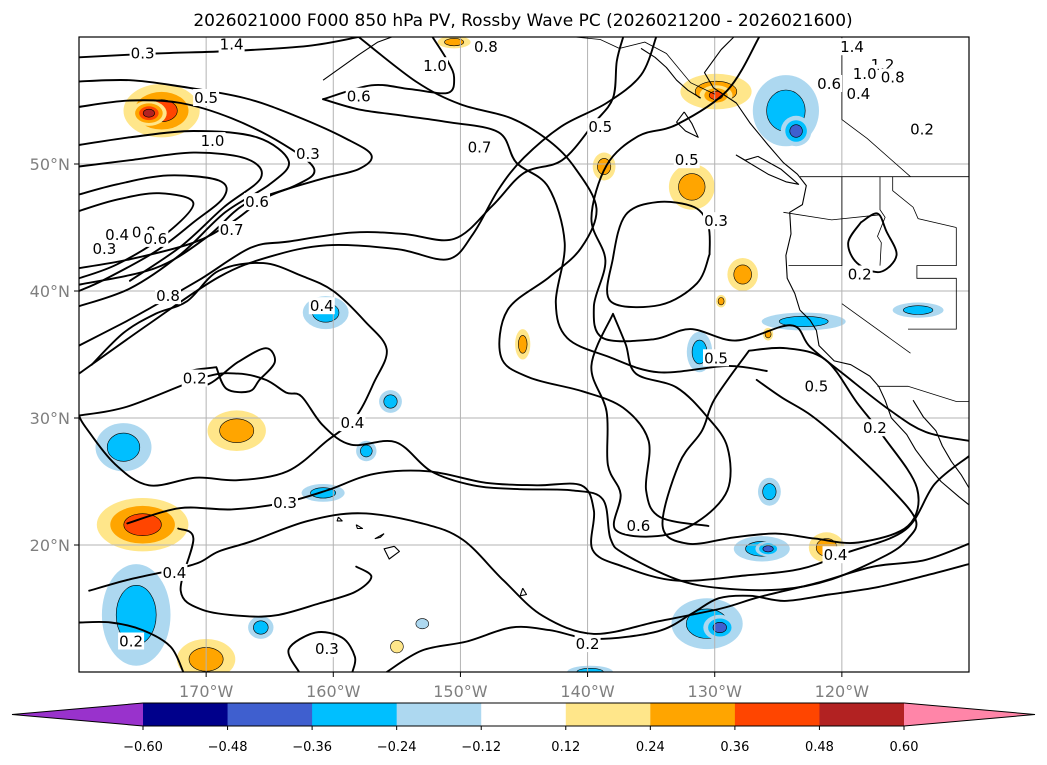 The height and width of the screenshot is (765, 1047). What do you see at coordinates (50, 291) in the screenshot?
I see `y-tick-label: 40°N` at bounding box center [50, 291].